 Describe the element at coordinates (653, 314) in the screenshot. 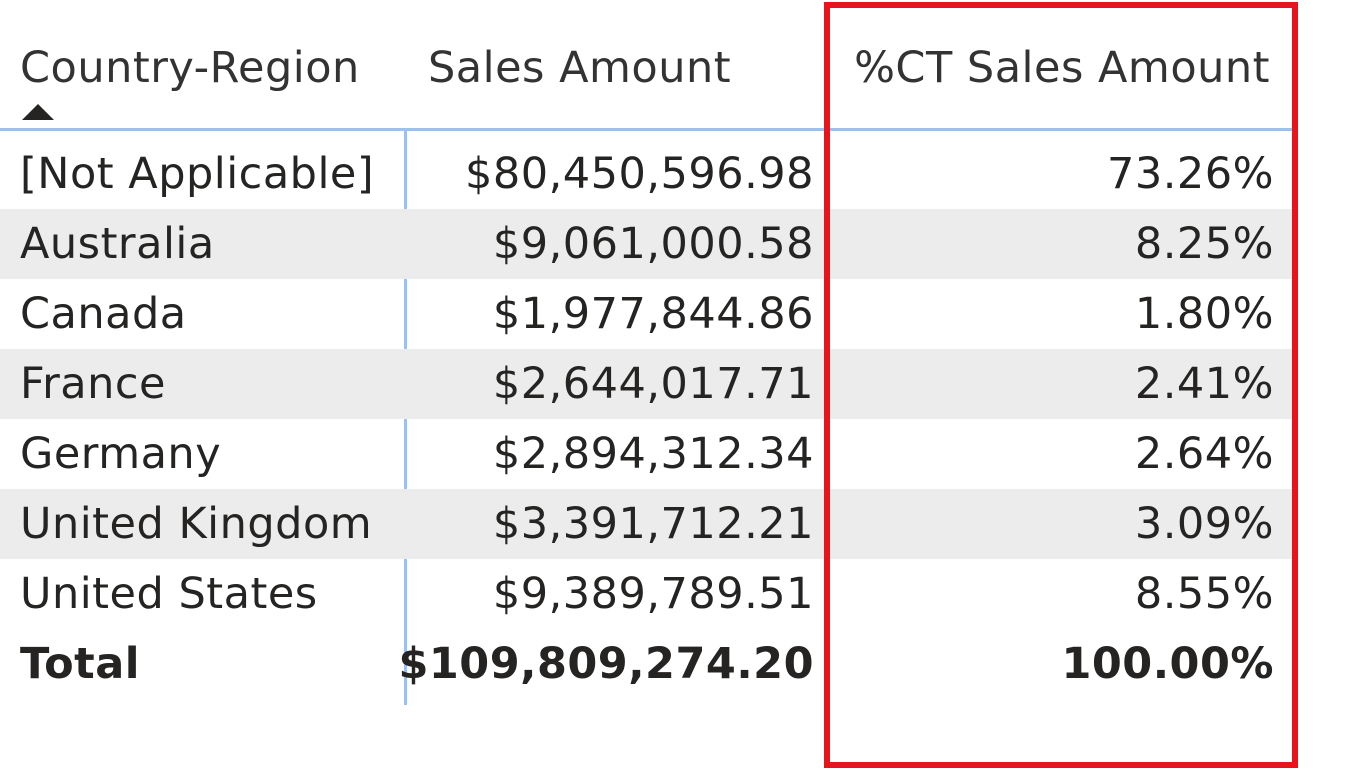

I see `cell-sales-amount: $1,977,844.86` at that location.